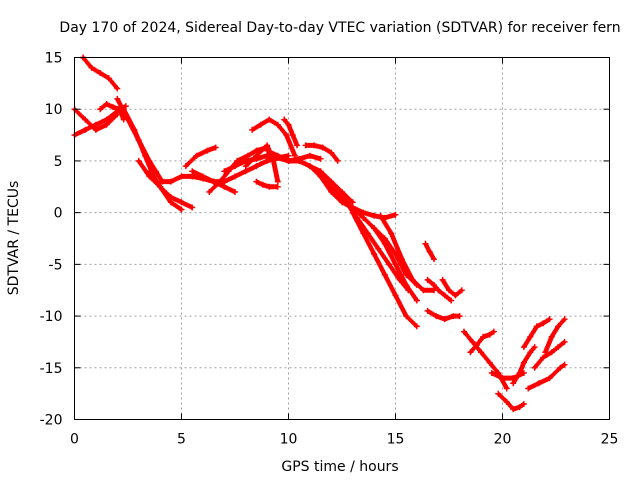  Describe the element at coordinates (503, 440) in the screenshot. I see `x-tick-label-4: 20` at that location.